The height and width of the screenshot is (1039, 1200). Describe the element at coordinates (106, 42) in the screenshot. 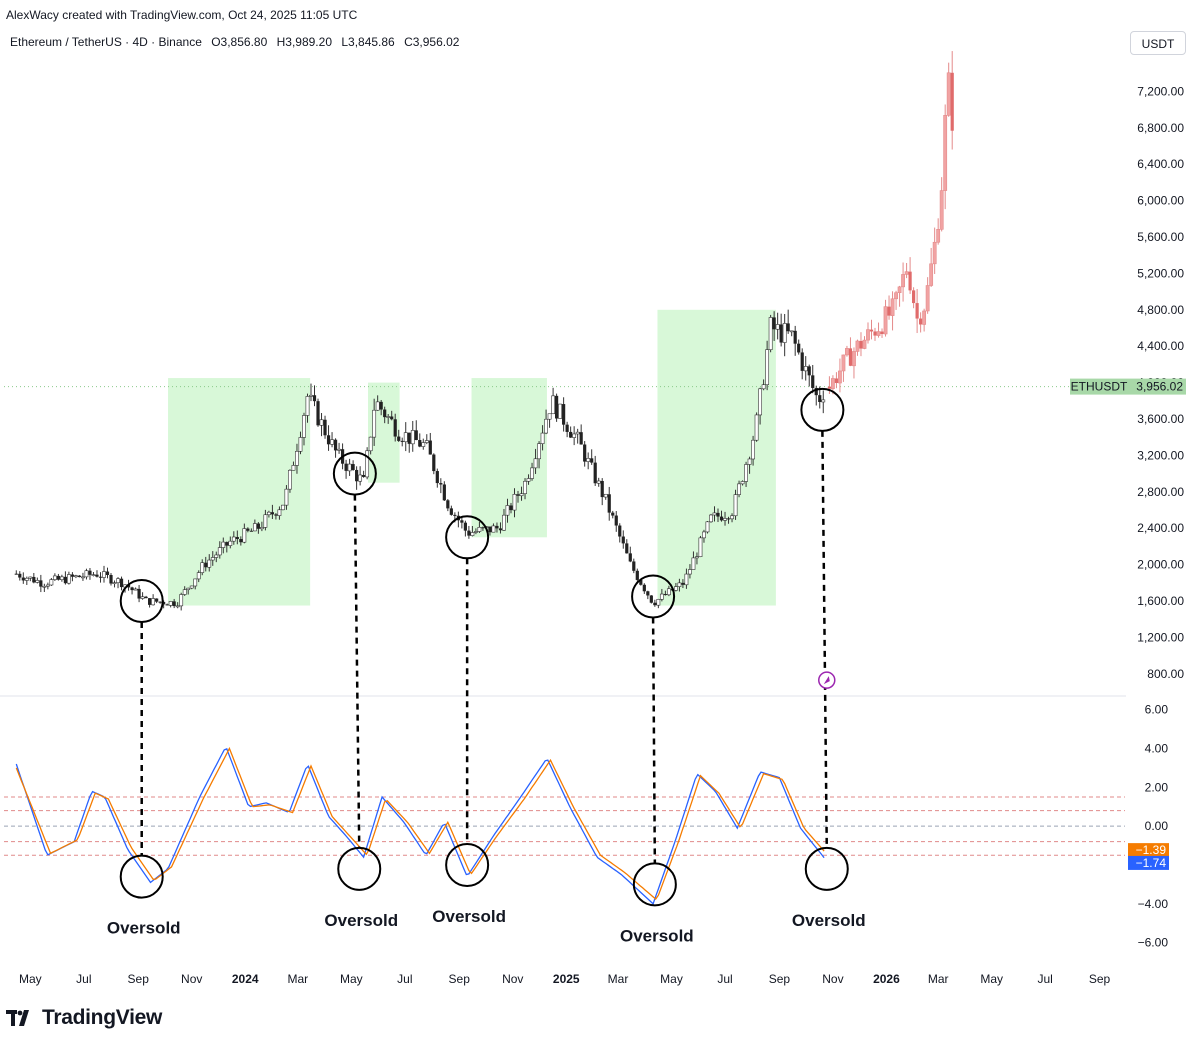

I see `symbol-name: Ethereum / TetherUS · 4D · Binance` at that location.